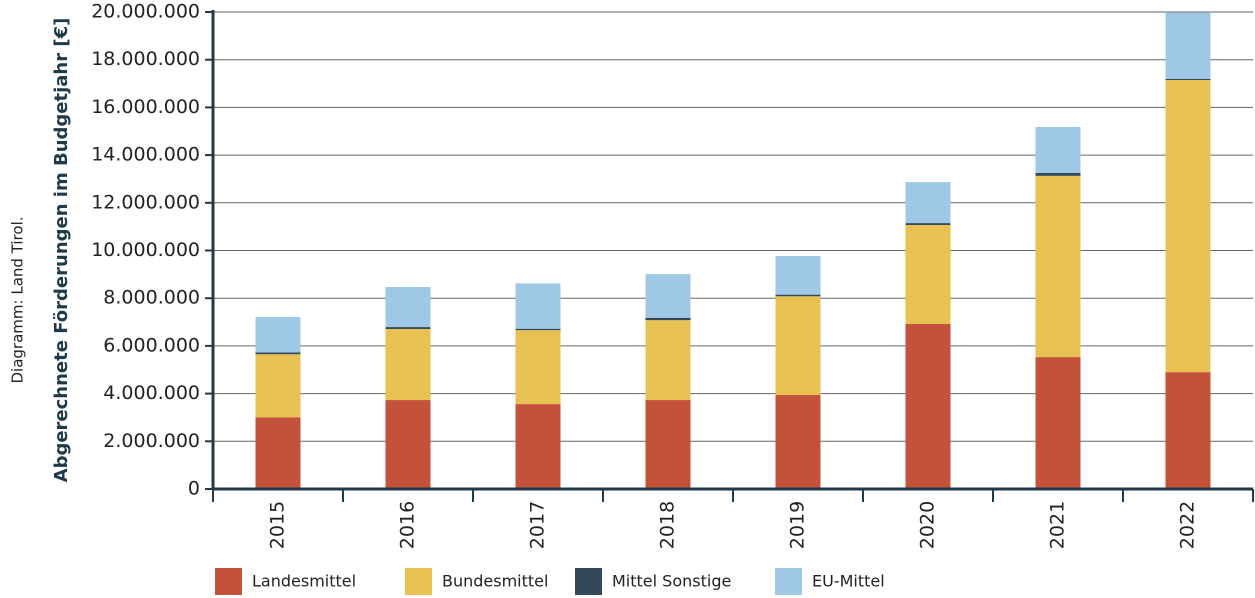  I want to click on y-tick-label: 0, so click(194, 489).